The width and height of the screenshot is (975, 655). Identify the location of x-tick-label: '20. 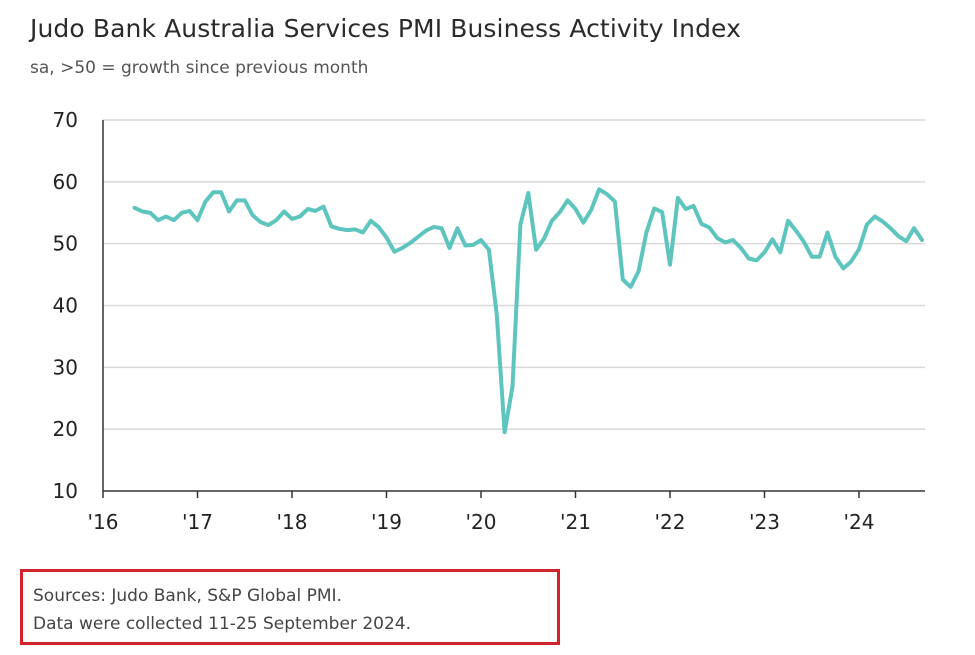
(481, 522).